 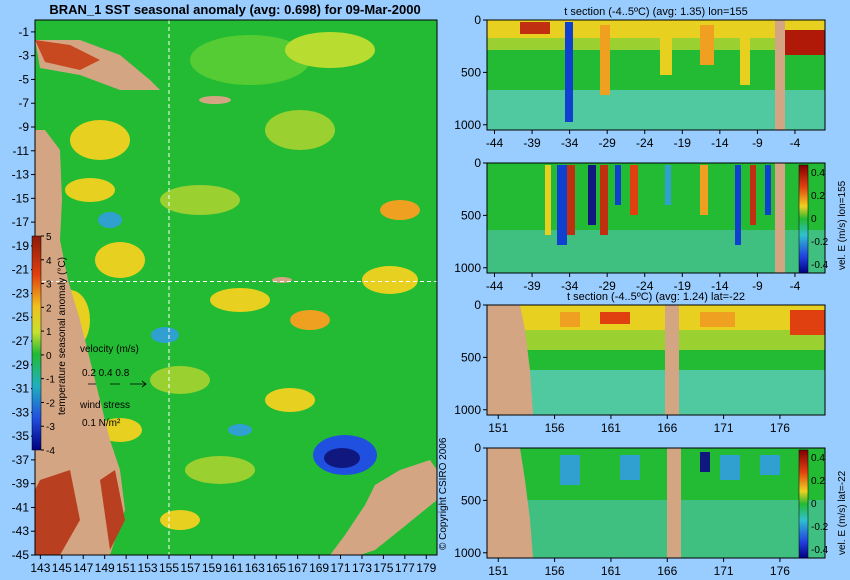 I want to click on section-x-tick-label: -39, so click(x=532, y=286).